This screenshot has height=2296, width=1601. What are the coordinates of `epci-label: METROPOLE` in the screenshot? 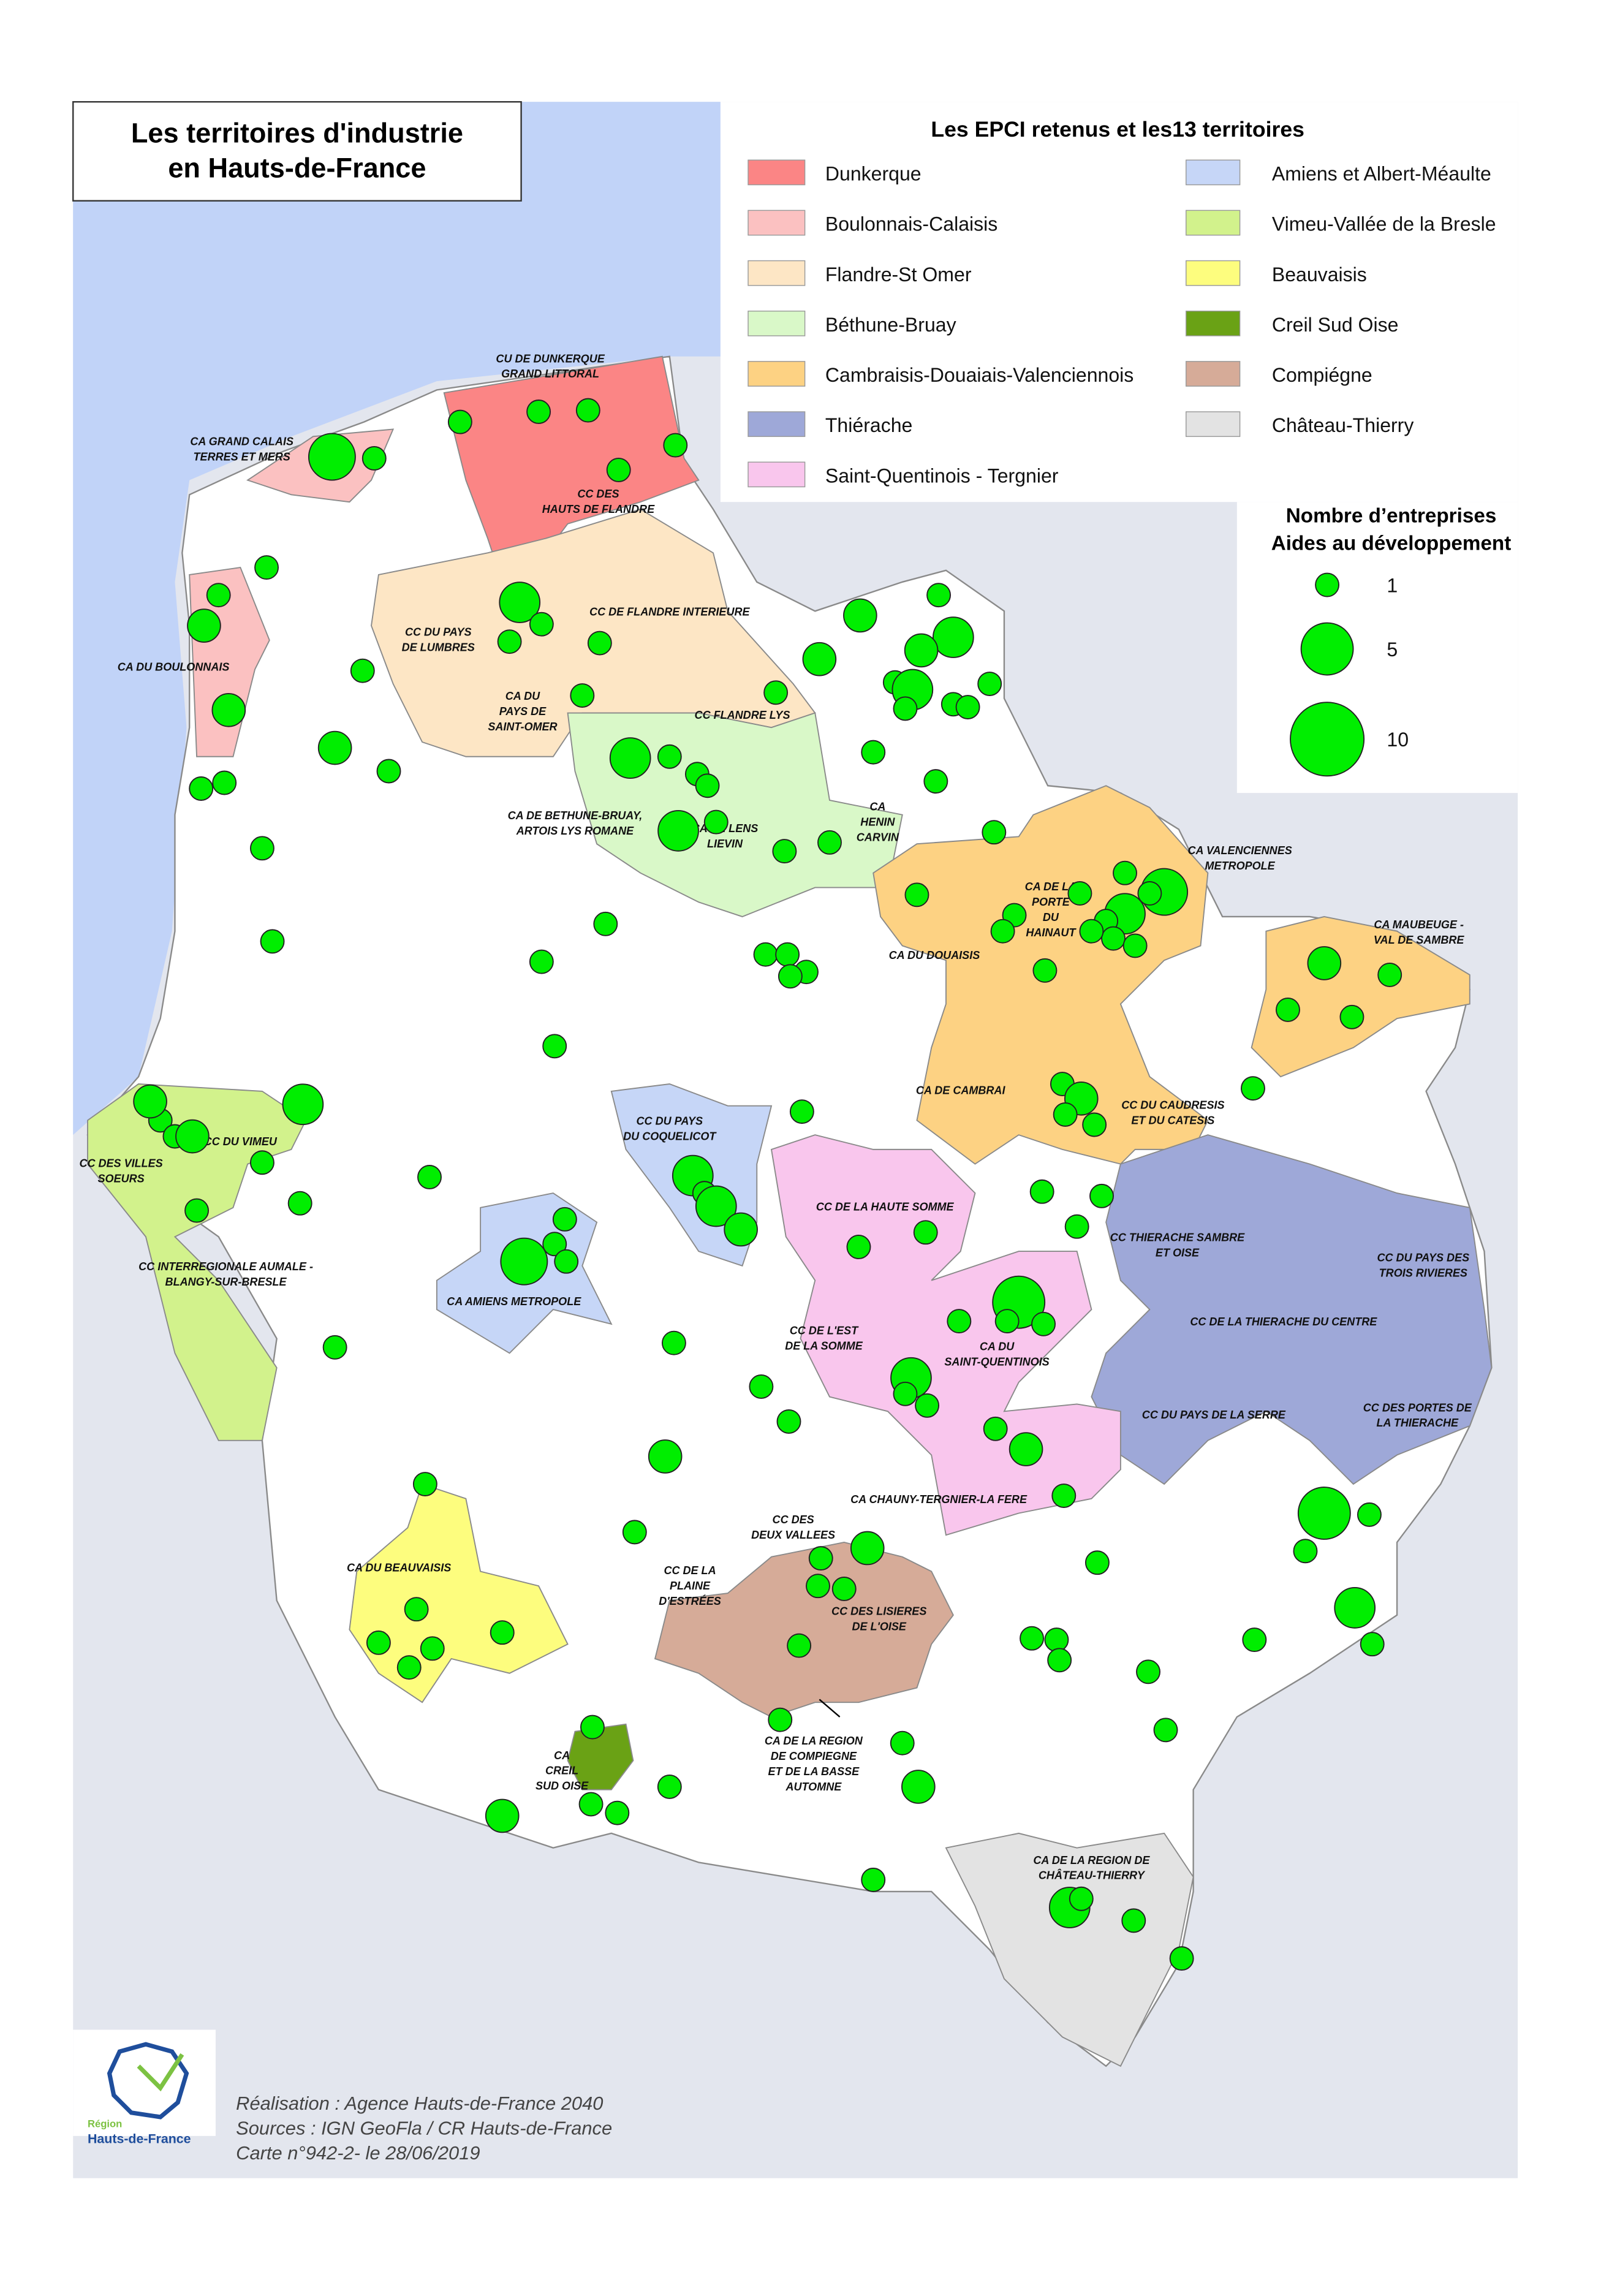 It's located at (1240, 866).